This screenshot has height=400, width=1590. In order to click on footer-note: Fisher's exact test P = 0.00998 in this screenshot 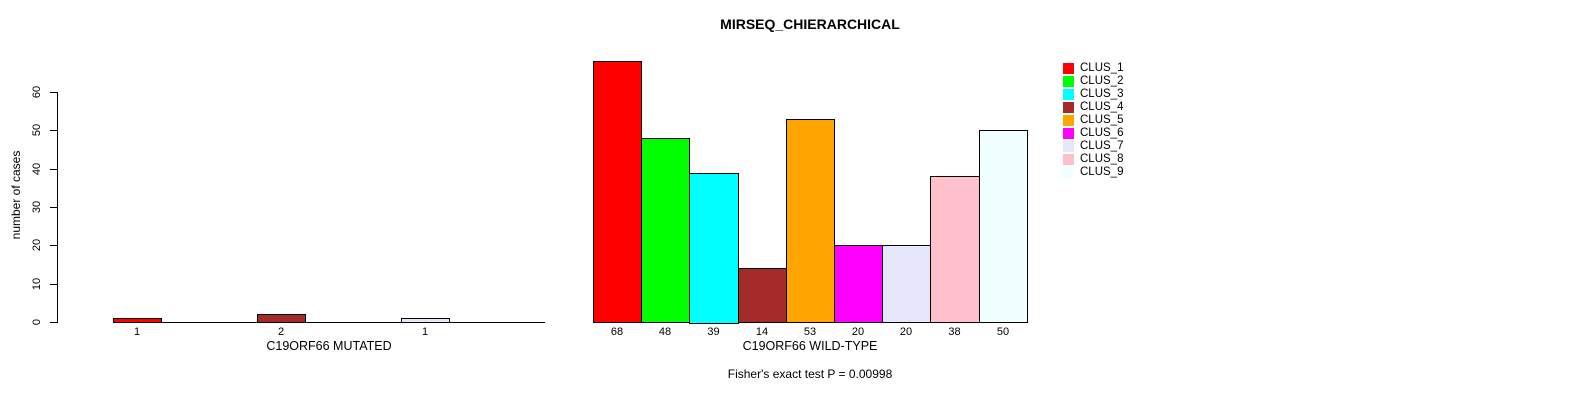, I will do `click(810, 374)`.